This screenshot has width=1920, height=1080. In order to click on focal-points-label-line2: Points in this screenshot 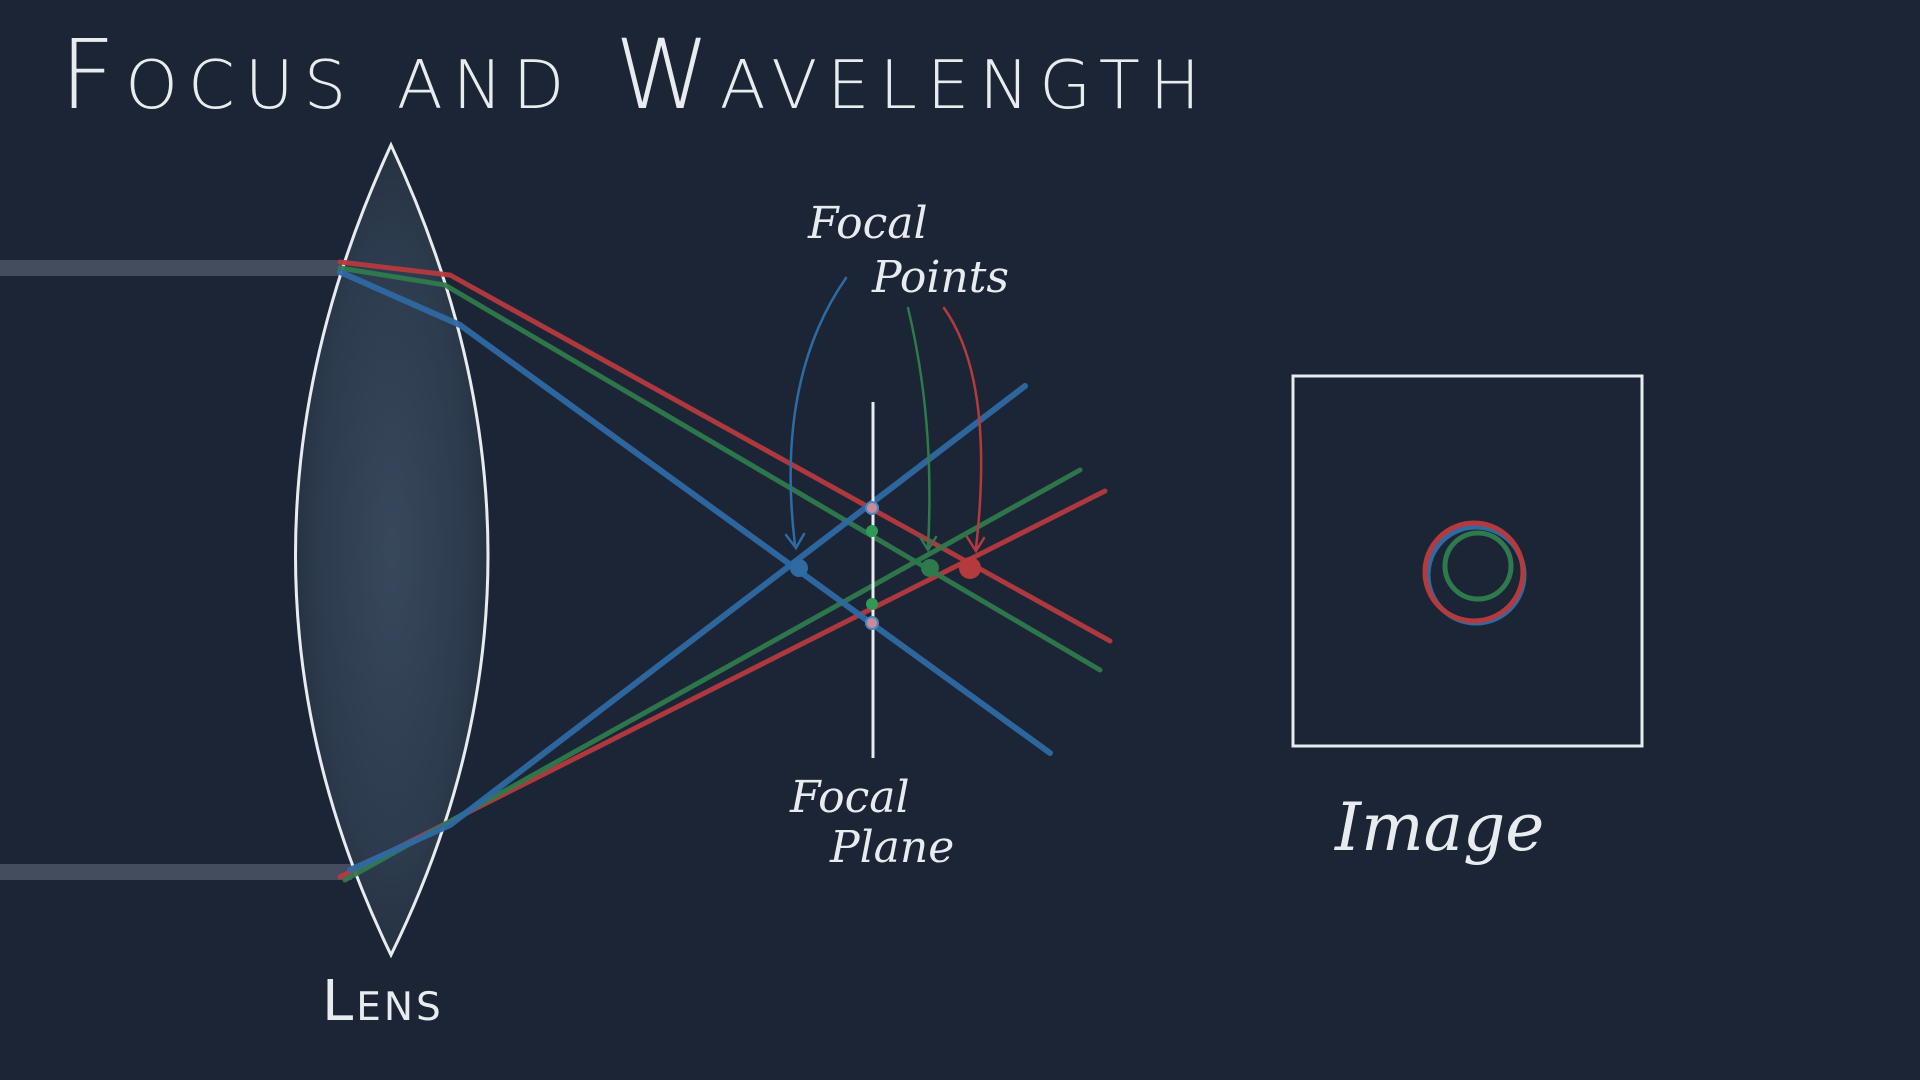, I will do `click(940, 277)`.